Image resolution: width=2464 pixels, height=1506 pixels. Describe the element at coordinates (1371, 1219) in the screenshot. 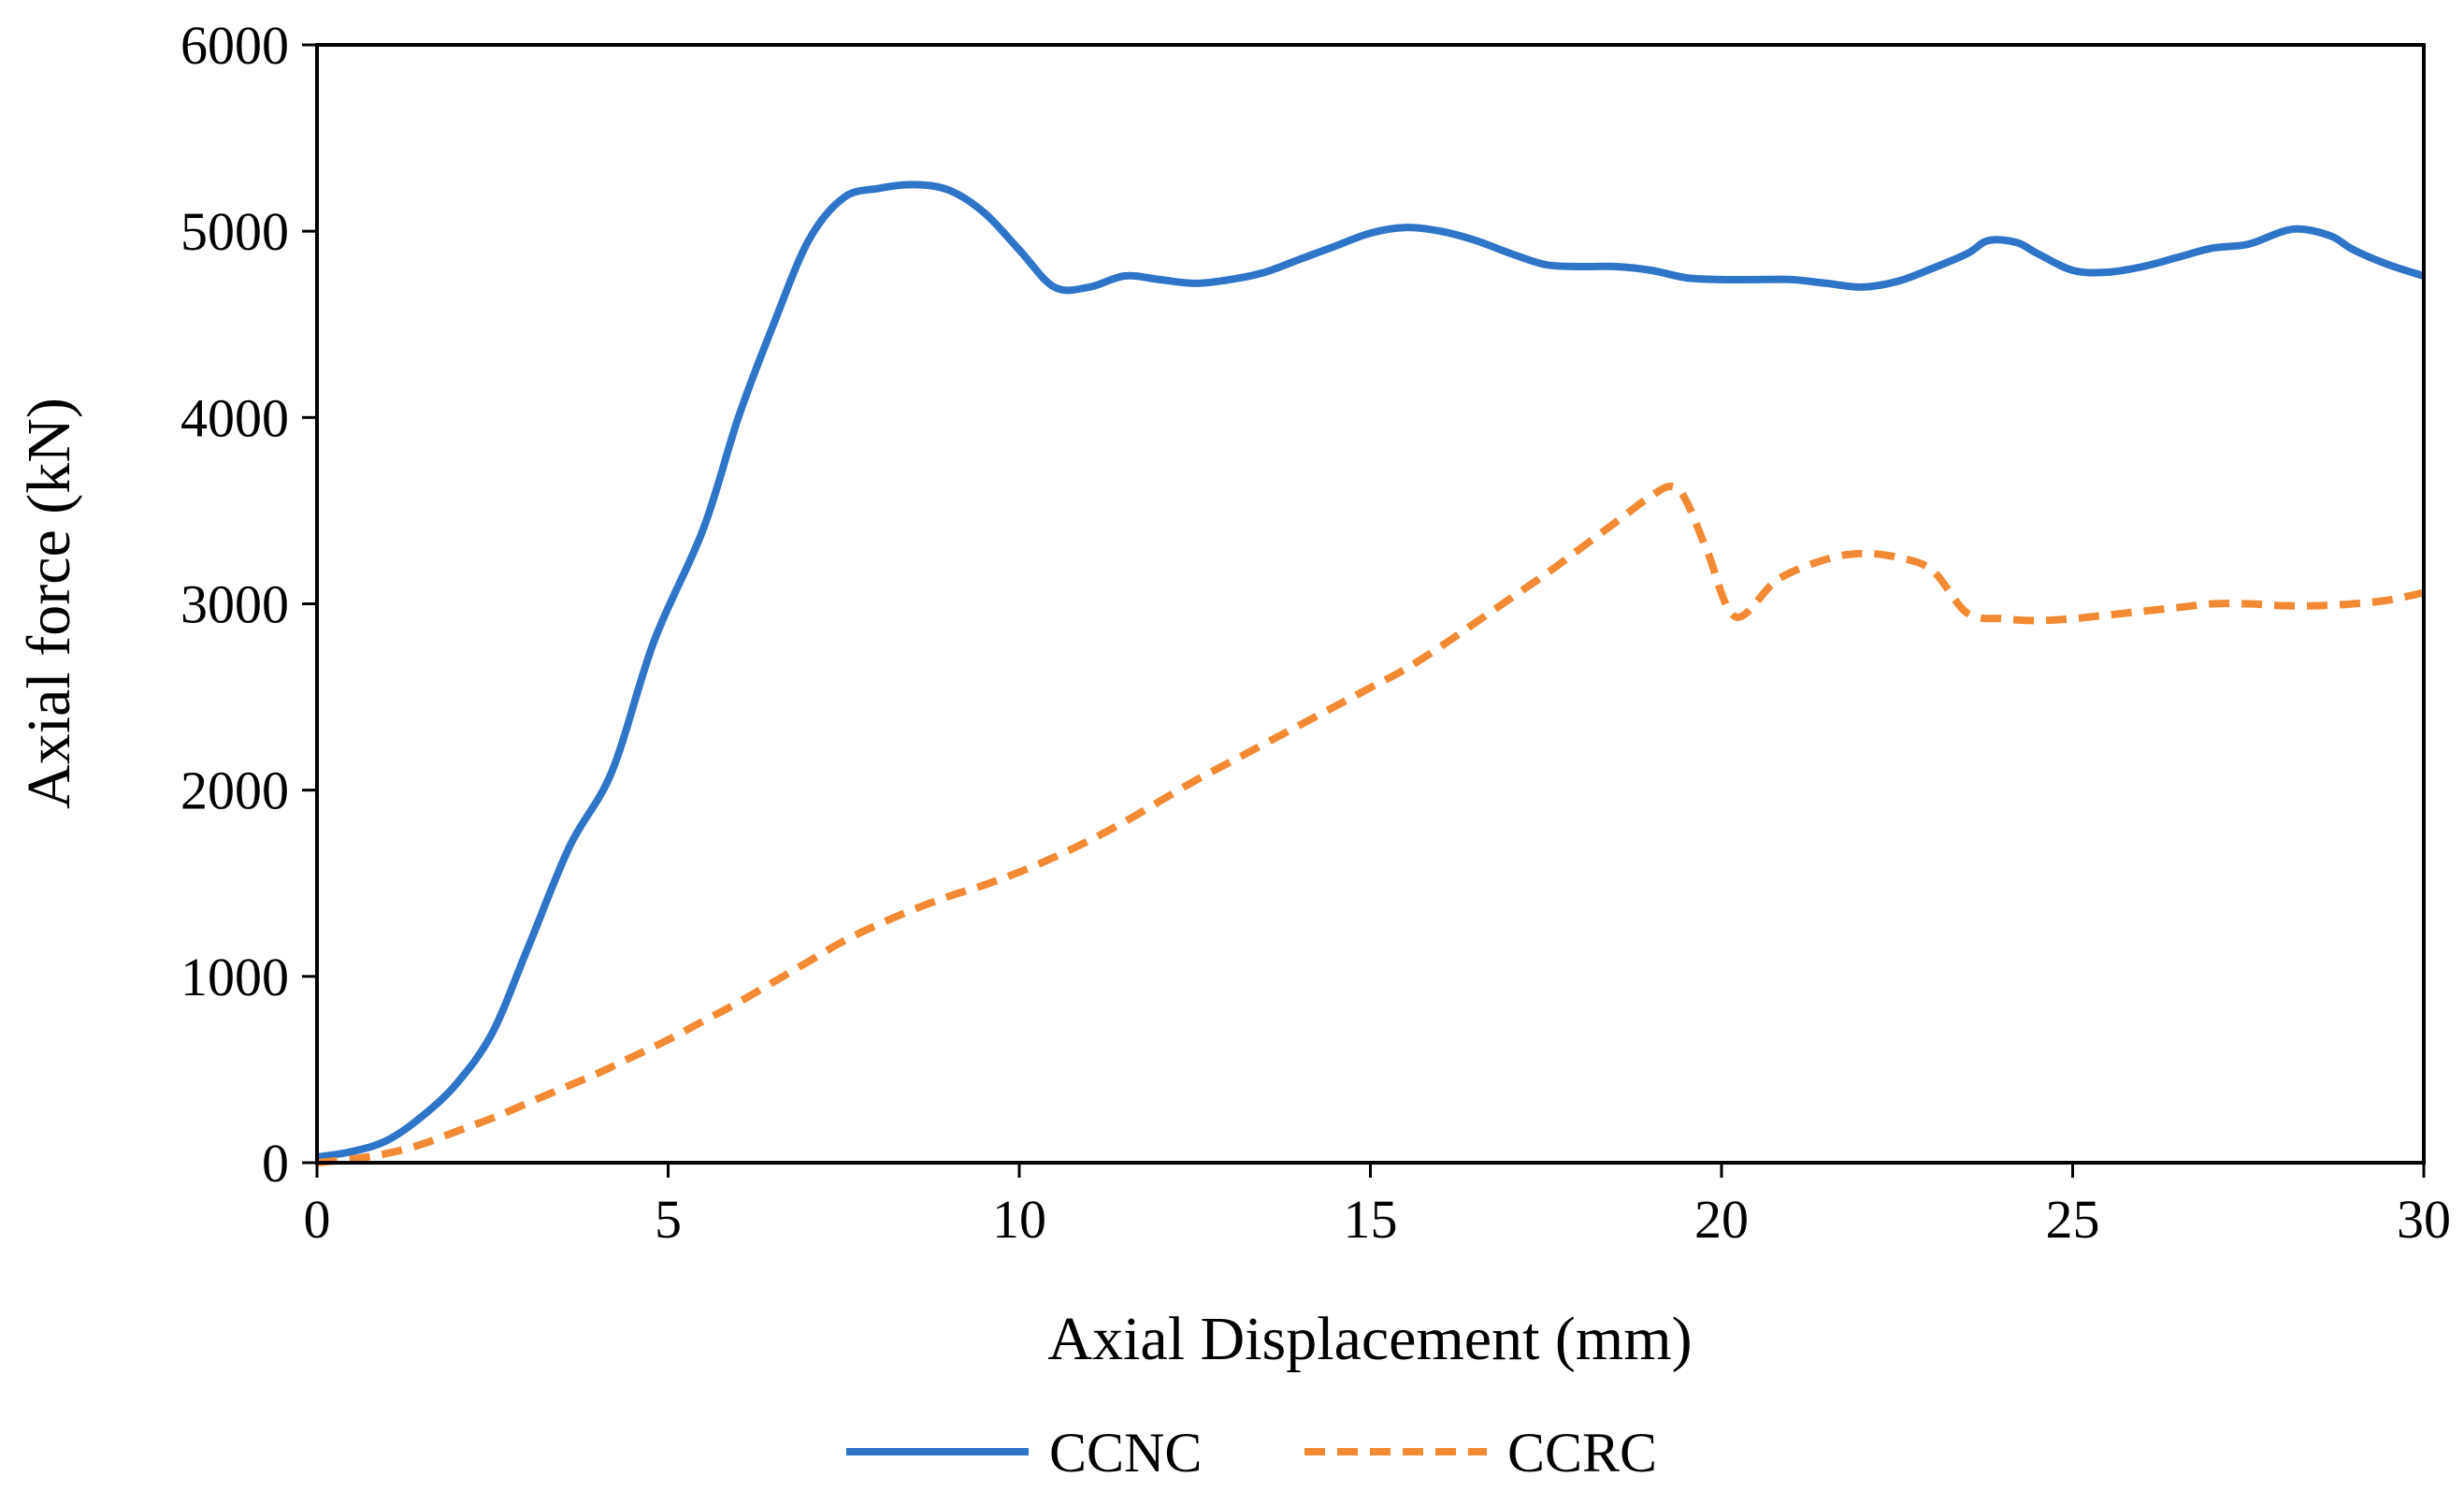

I see `x-tick-label: 15` at that location.